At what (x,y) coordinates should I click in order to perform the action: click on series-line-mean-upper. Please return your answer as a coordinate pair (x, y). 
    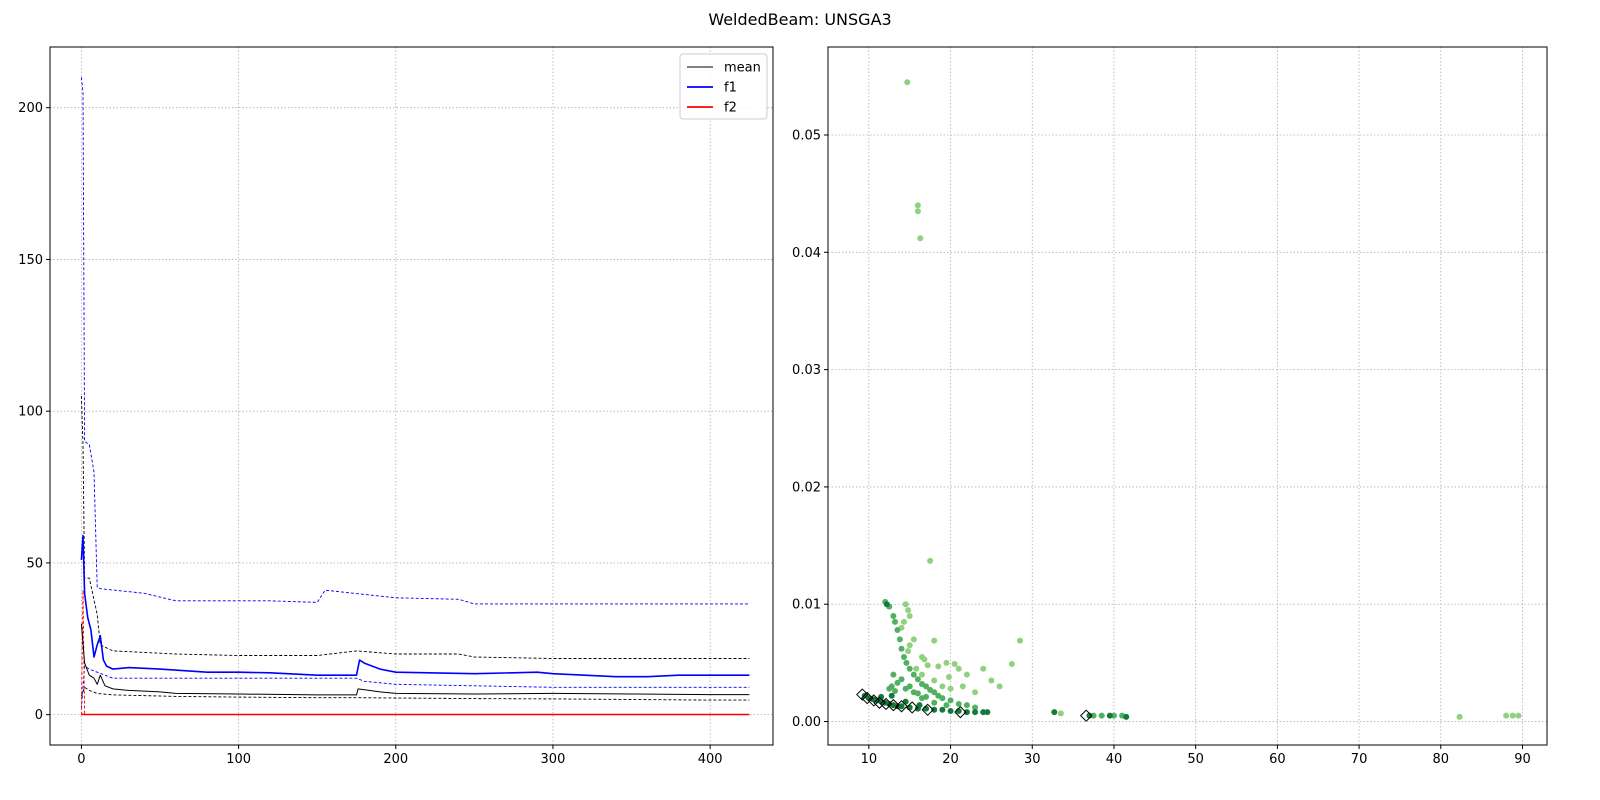
    Looking at the image, I should click on (415, 527).